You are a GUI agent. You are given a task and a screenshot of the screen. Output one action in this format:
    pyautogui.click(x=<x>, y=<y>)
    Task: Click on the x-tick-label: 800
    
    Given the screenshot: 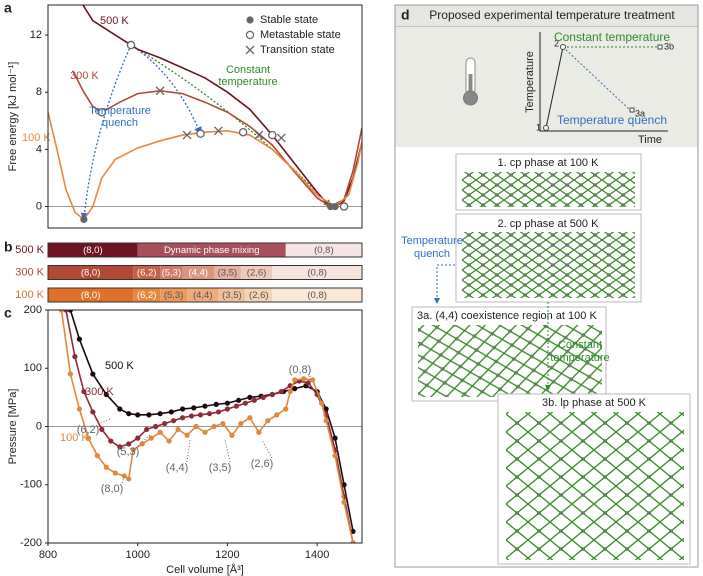 What is the action you would take?
    pyautogui.click(x=48, y=555)
    